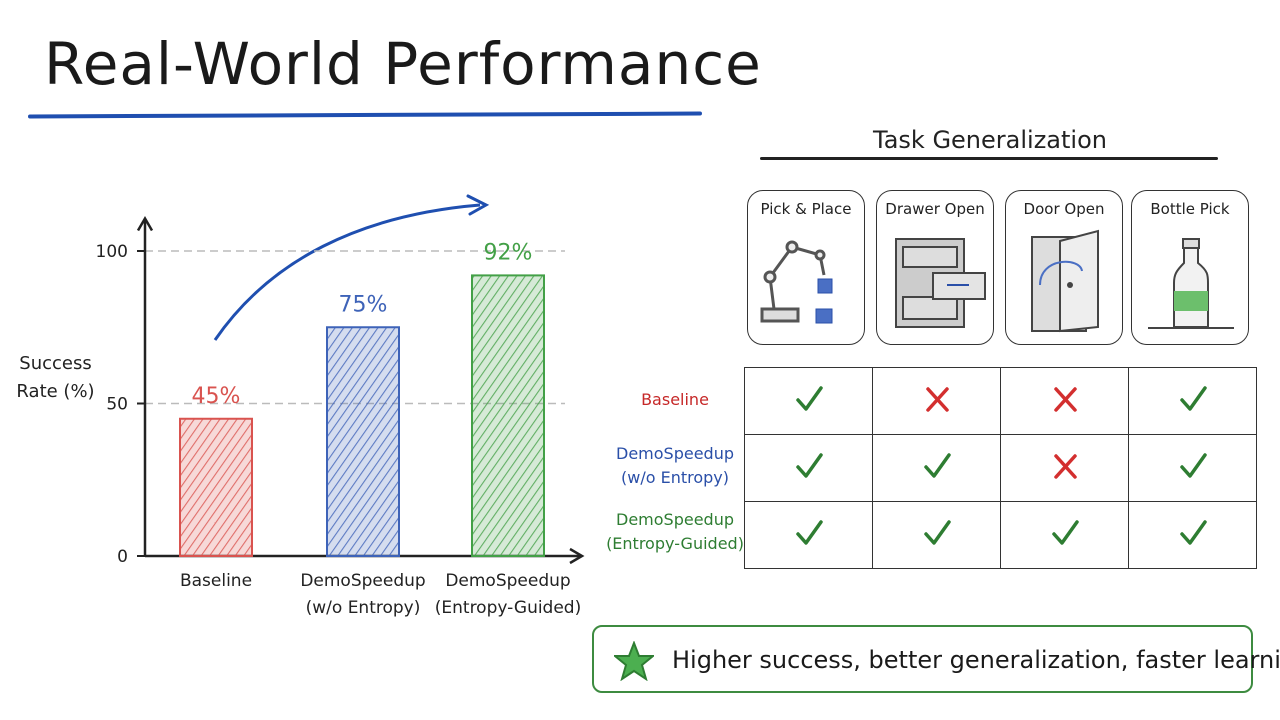 The width and height of the screenshot is (1280, 720). Describe the element at coordinates (806, 209) in the screenshot. I see `column-header: Pick & Place` at that location.